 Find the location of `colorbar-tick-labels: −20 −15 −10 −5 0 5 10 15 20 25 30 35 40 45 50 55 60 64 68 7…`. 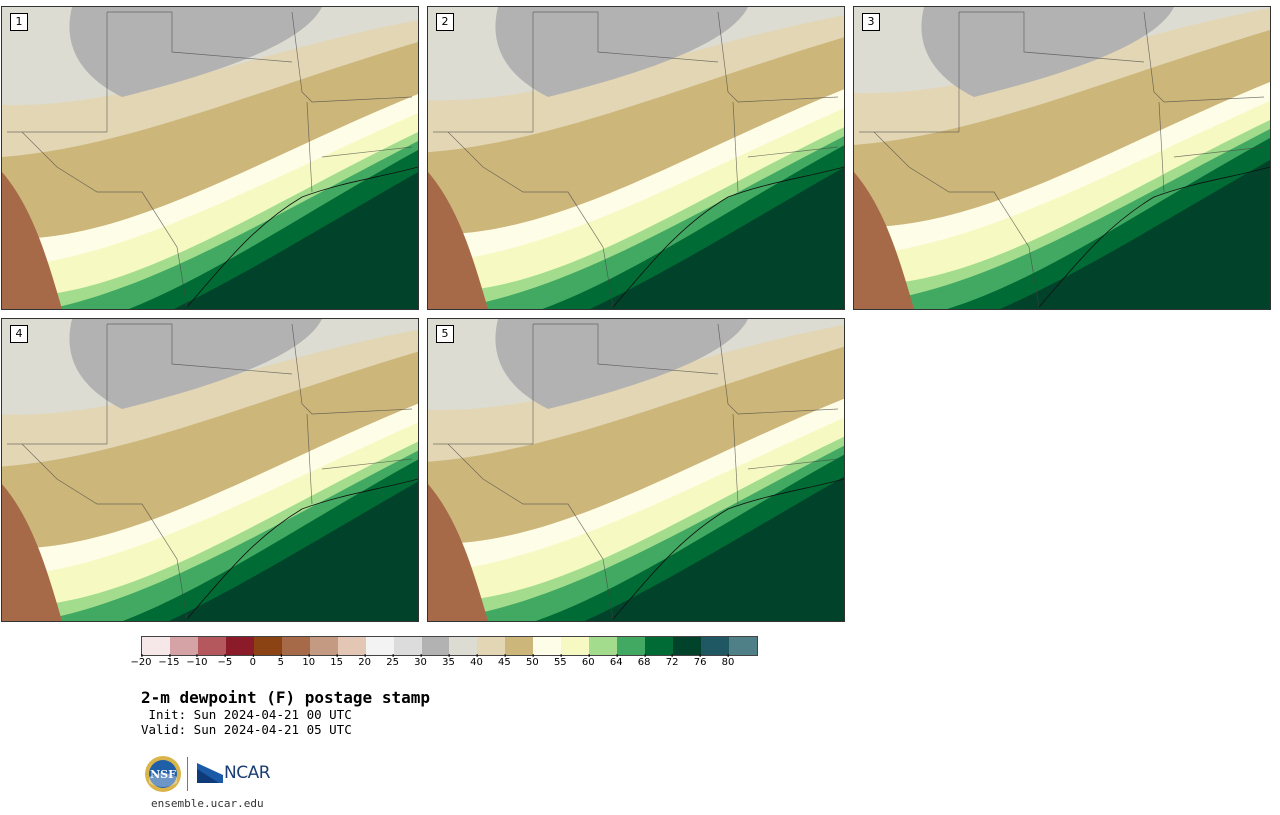

colorbar-tick-labels: −20 −15 −10 −5 0 5 10 15 20 25 30 35 40 45 50 55 60 64 68 7… is located at coordinates (443, 663).